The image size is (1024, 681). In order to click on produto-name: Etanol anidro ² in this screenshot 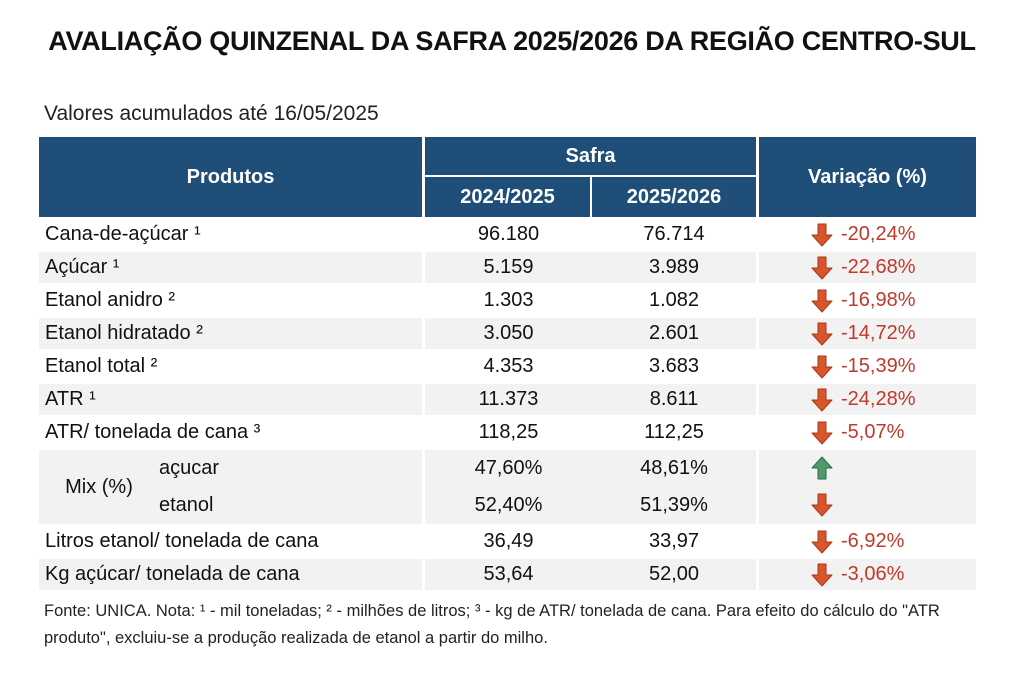, I will do `click(232, 299)`.